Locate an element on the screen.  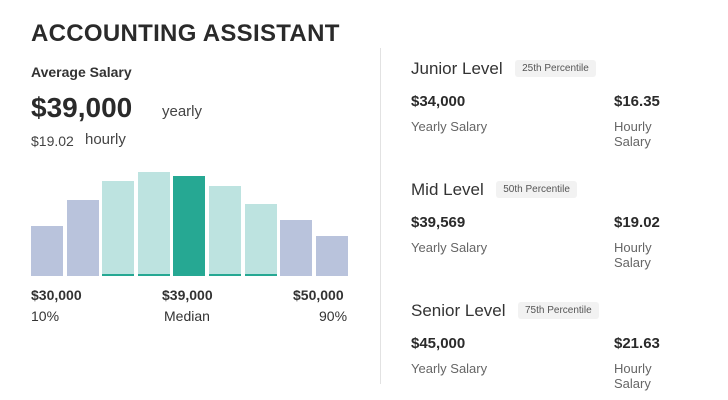
low-salary-value: $30,000 is located at coordinates (56, 295).